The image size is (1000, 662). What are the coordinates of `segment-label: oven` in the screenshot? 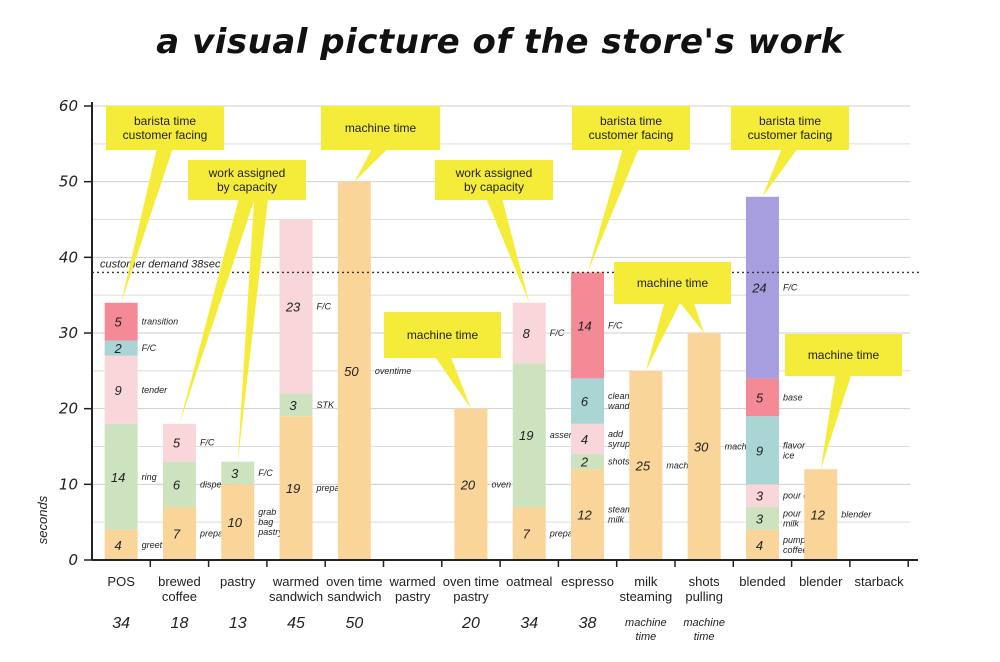 It's located at (501, 484).